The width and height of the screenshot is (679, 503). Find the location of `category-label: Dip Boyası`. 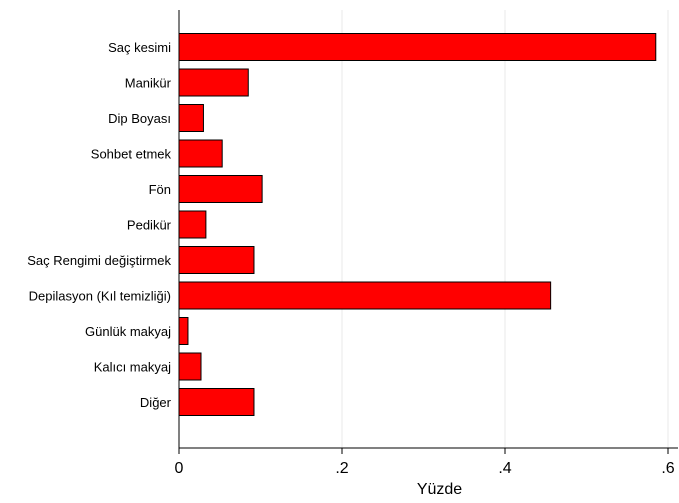

category-label: Dip Boyası is located at coordinates (139, 118).